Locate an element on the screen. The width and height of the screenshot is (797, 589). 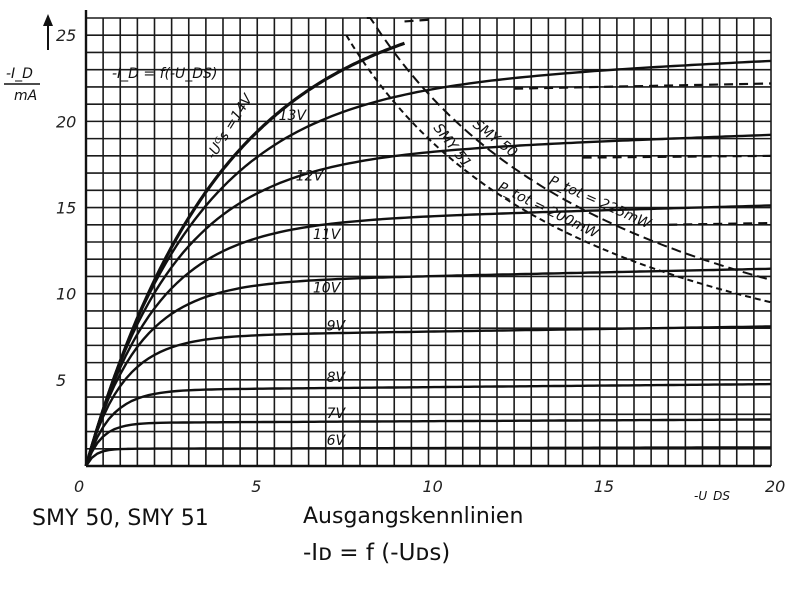
y-axis-label-quantity: -I_D is located at coordinates (19, 74).